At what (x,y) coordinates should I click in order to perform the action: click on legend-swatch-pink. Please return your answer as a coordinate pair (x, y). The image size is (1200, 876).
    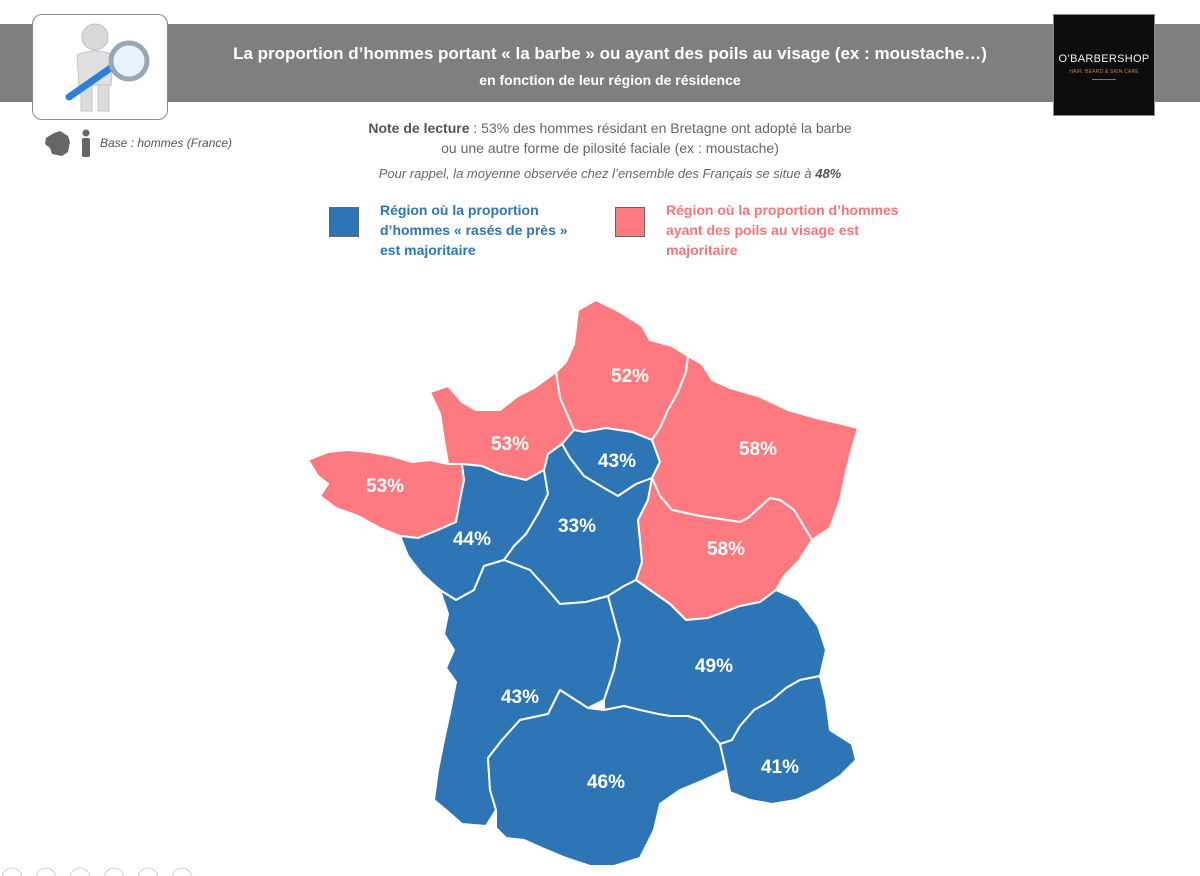
    Looking at the image, I should click on (630, 222).